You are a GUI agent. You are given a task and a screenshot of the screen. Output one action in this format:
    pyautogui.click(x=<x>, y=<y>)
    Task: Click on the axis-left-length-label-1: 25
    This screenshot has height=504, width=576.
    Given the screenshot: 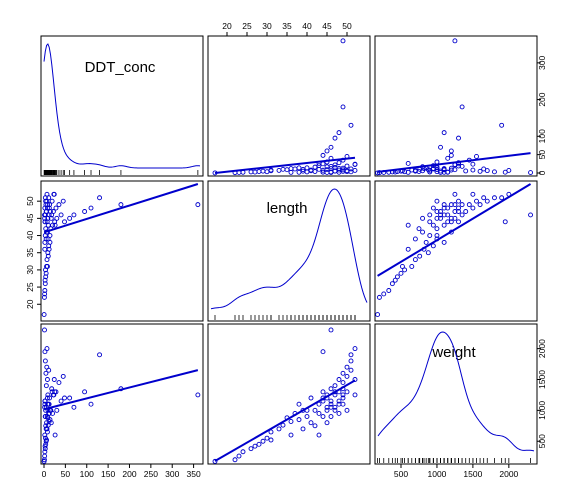 What is the action you would take?
    pyautogui.click(x=30, y=287)
    